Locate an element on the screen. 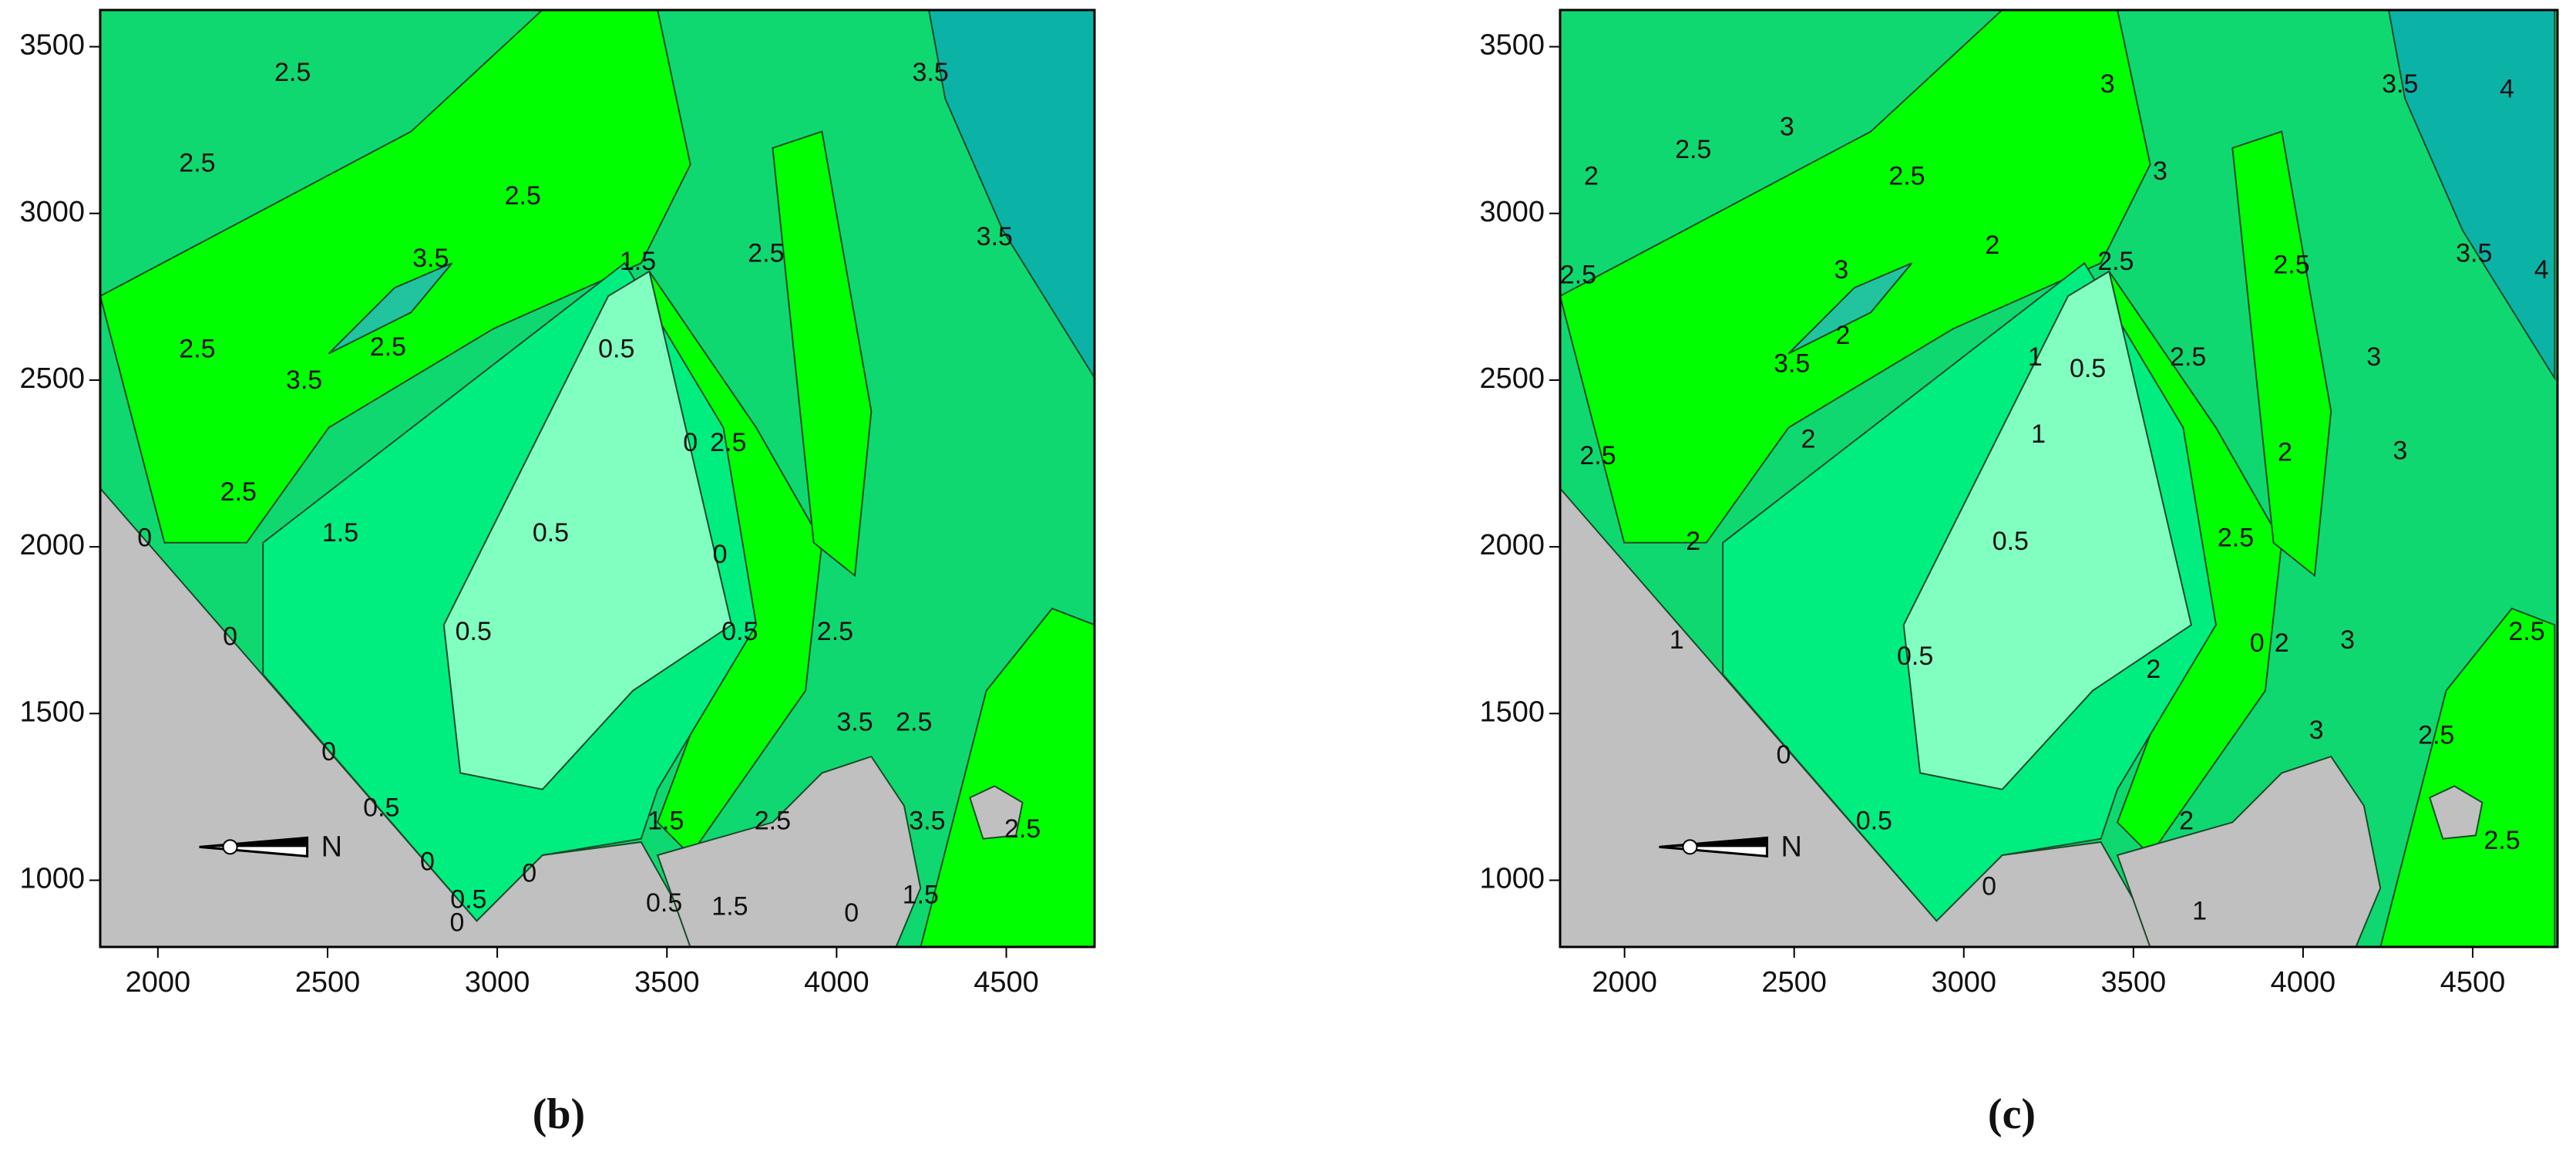 This screenshot has width=2576, height=1159. panel-label: (c) is located at coordinates (2012, 1114).